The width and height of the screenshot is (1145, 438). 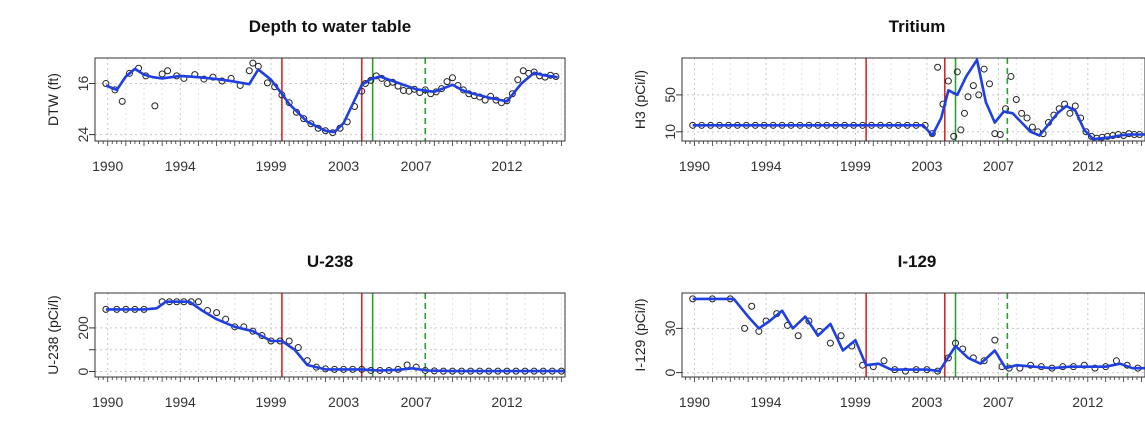 I want to click on chart-title: Tritium, so click(x=917, y=26).